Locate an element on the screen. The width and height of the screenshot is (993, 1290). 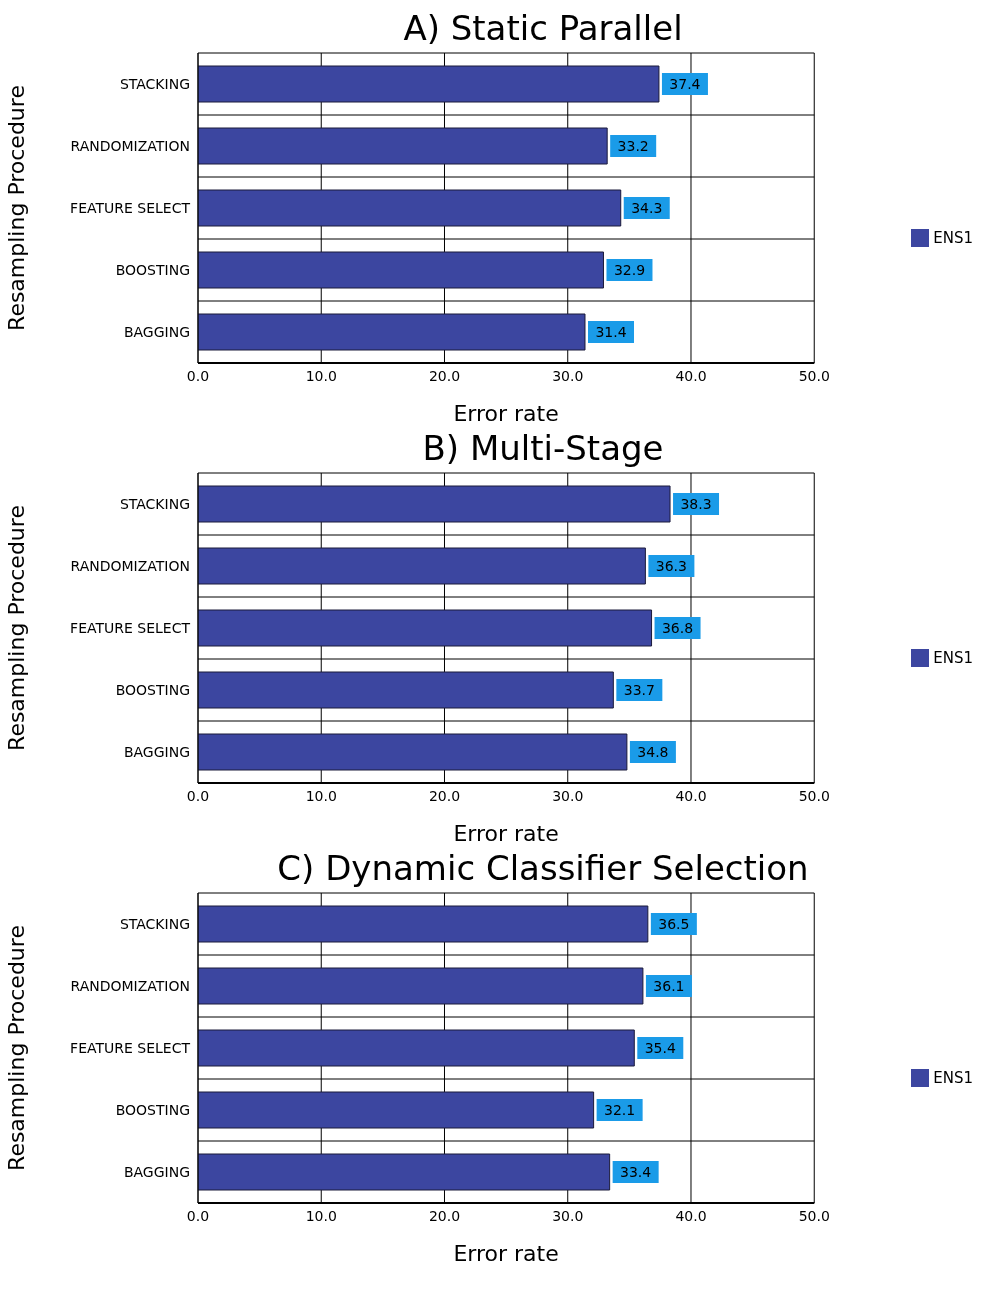
data-label: 34.3 is located at coordinates (647, 208).